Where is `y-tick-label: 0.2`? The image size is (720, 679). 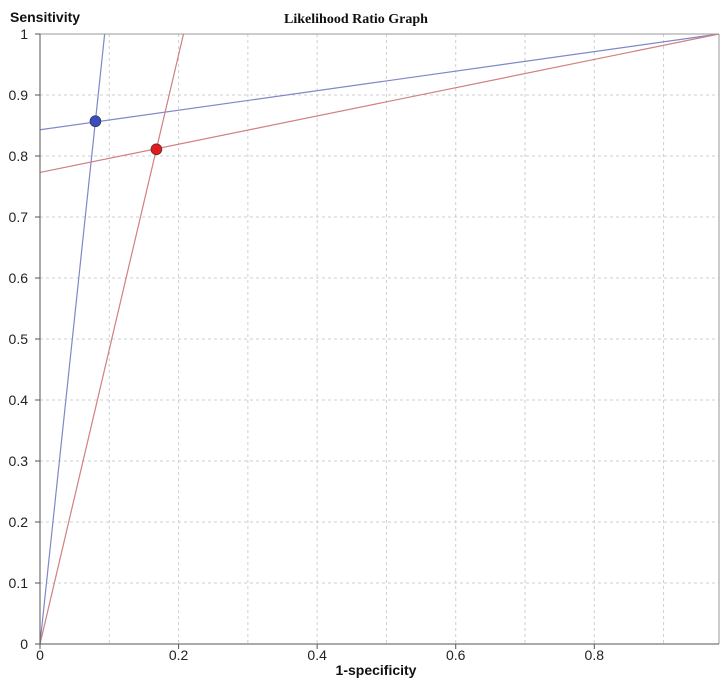
y-tick-label: 0.2 is located at coordinates (19, 522).